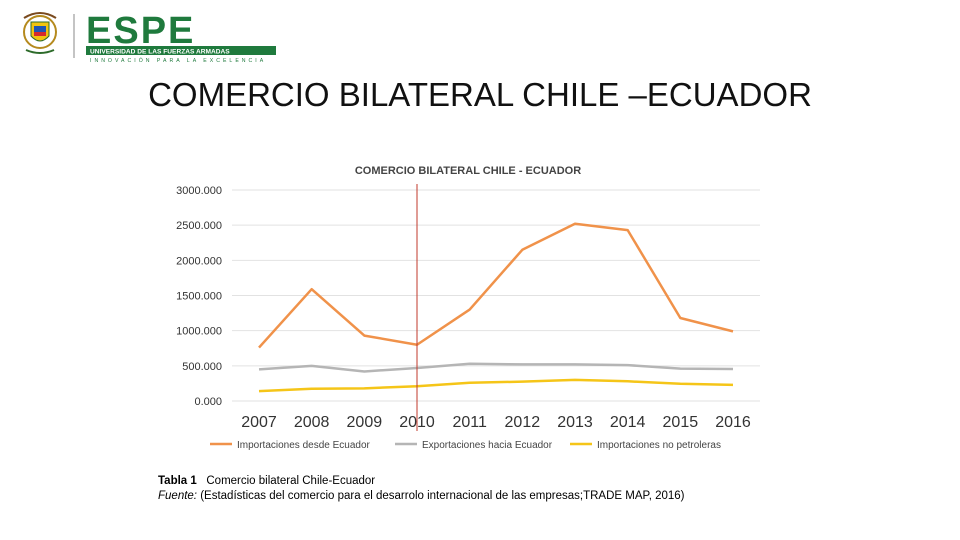  What do you see at coordinates (199, 191) in the screenshot?
I see `y-tick-label: 3000.000` at bounding box center [199, 191].